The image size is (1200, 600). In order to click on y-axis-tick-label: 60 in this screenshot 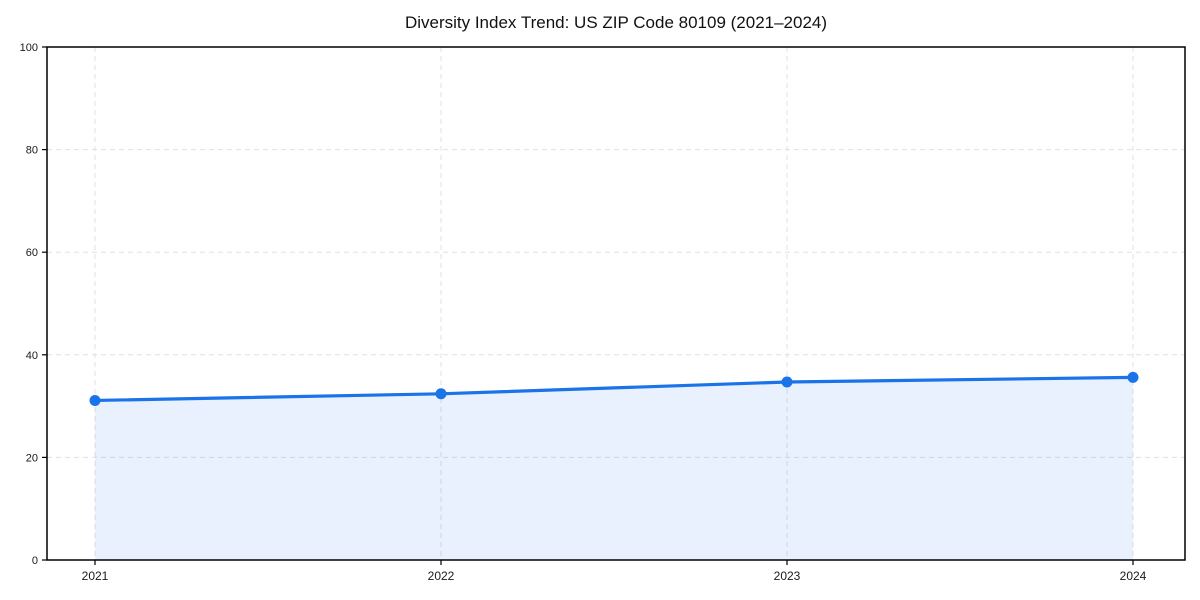, I will do `click(32, 253)`.